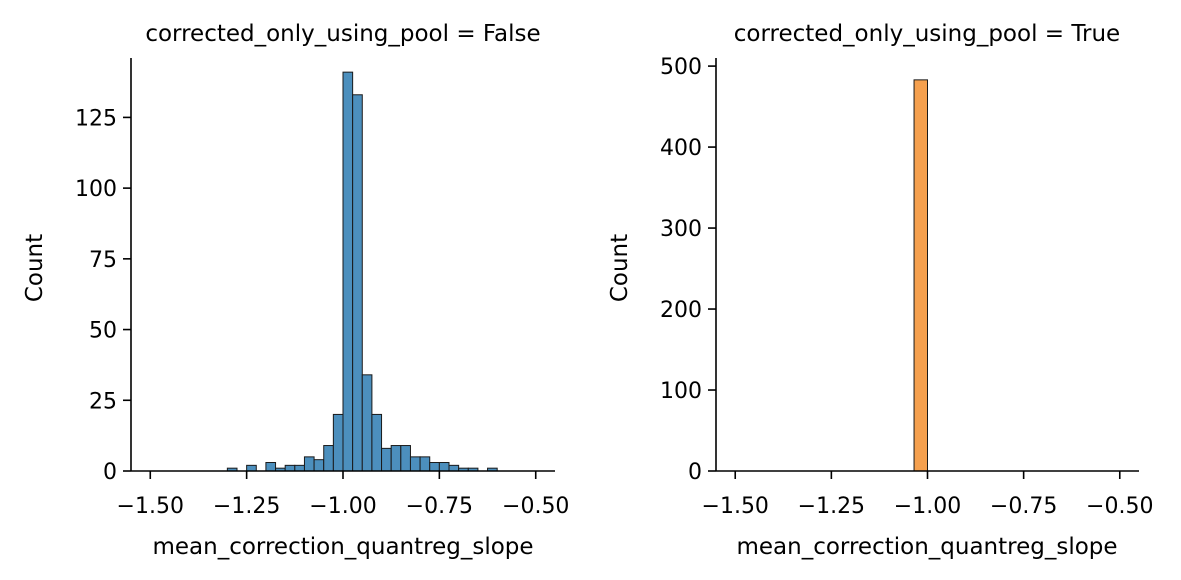 This screenshot has width=1181, height=580. I want to click on y-ticks-false: 0 25 50 75 100 125, so click(103, 295).